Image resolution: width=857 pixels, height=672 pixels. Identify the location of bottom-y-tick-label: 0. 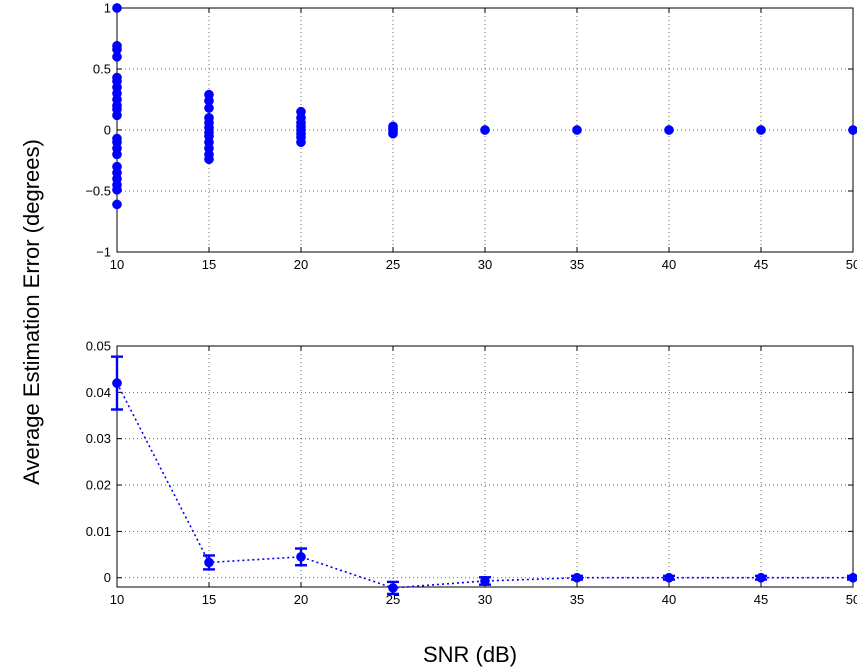
(107, 577).